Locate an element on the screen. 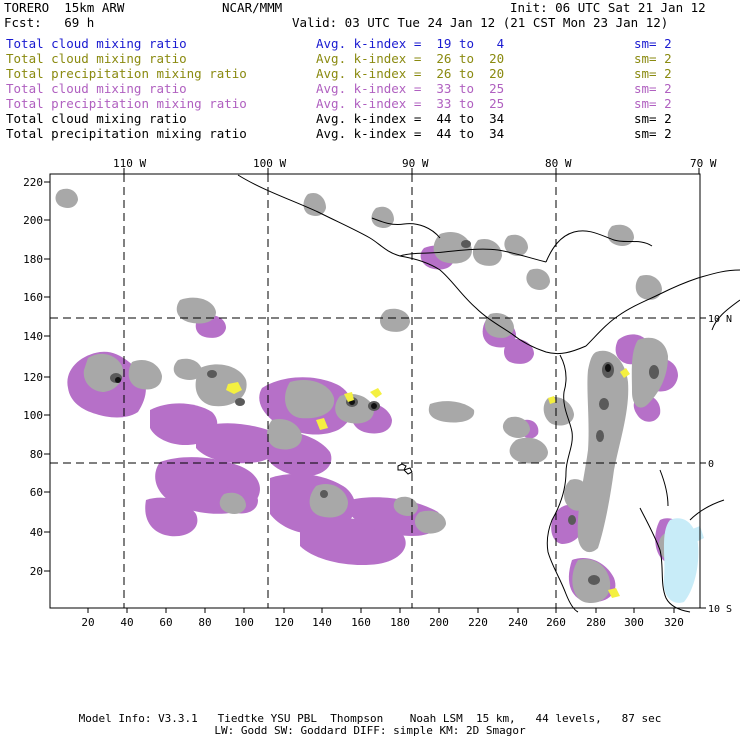 The image size is (740, 740). grid-label-bottom: 300 is located at coordinates (634, 622).